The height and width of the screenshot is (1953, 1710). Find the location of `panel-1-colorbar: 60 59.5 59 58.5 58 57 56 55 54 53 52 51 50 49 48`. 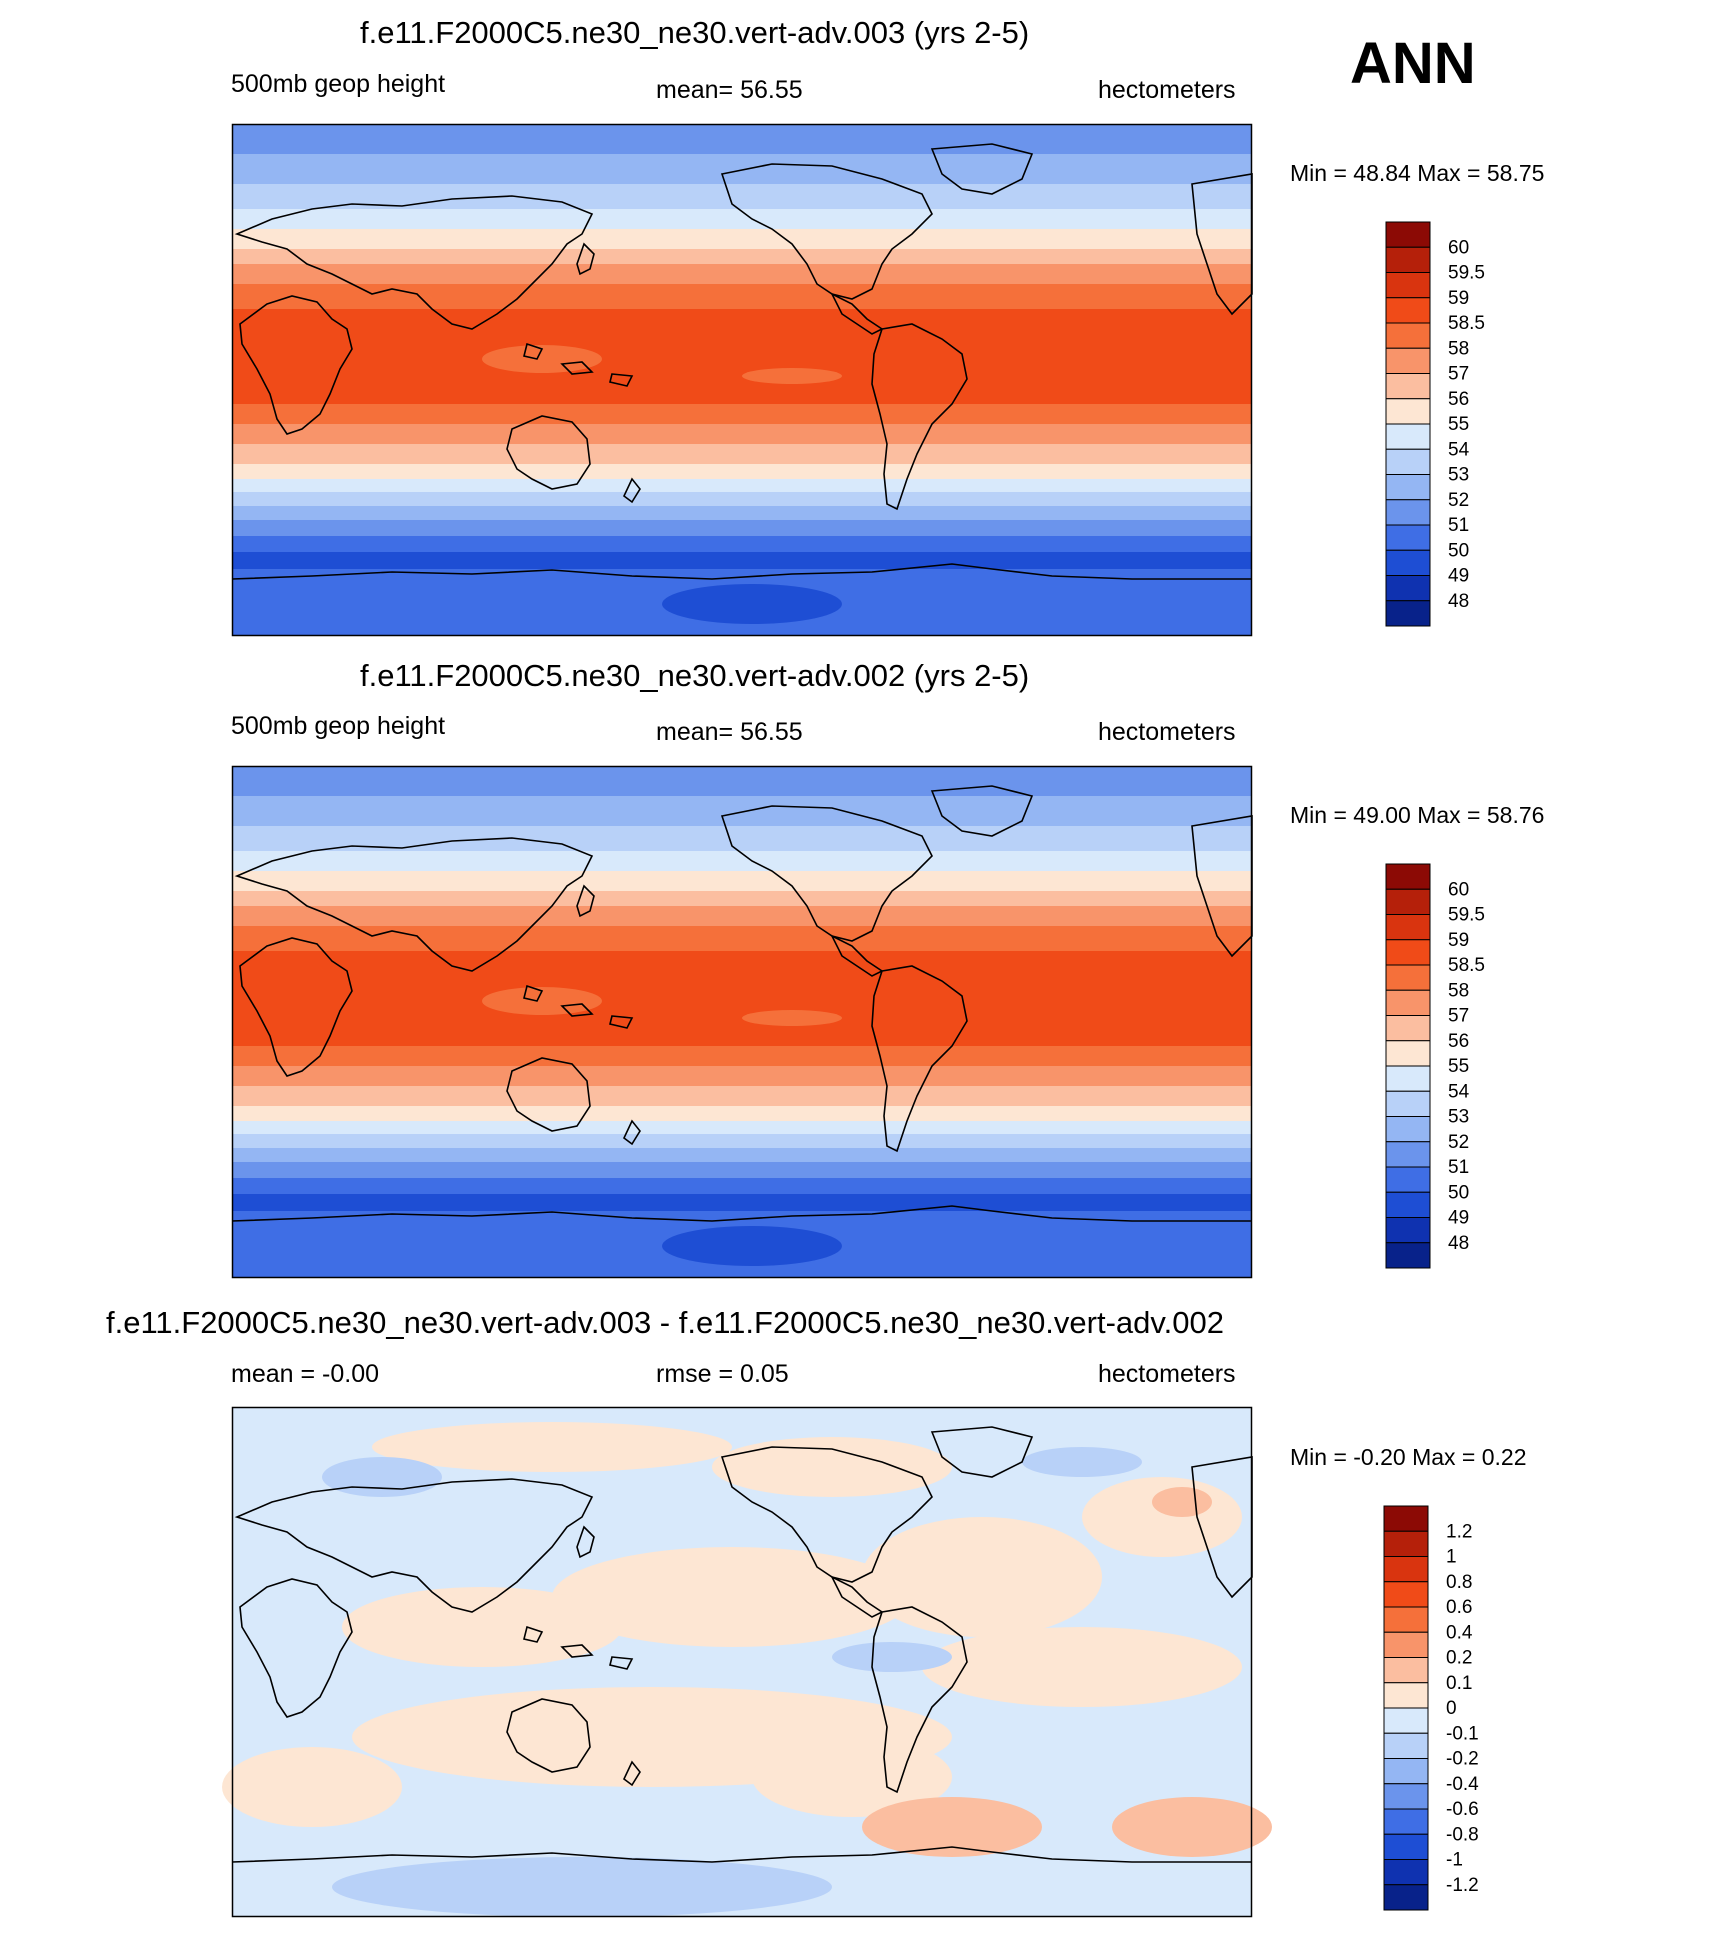

panel-1-colorbar: 60 59.5 59 58.5 58 57 56 55 54 53 52 51 50 49 48 is located at coordinates (1435, 424).